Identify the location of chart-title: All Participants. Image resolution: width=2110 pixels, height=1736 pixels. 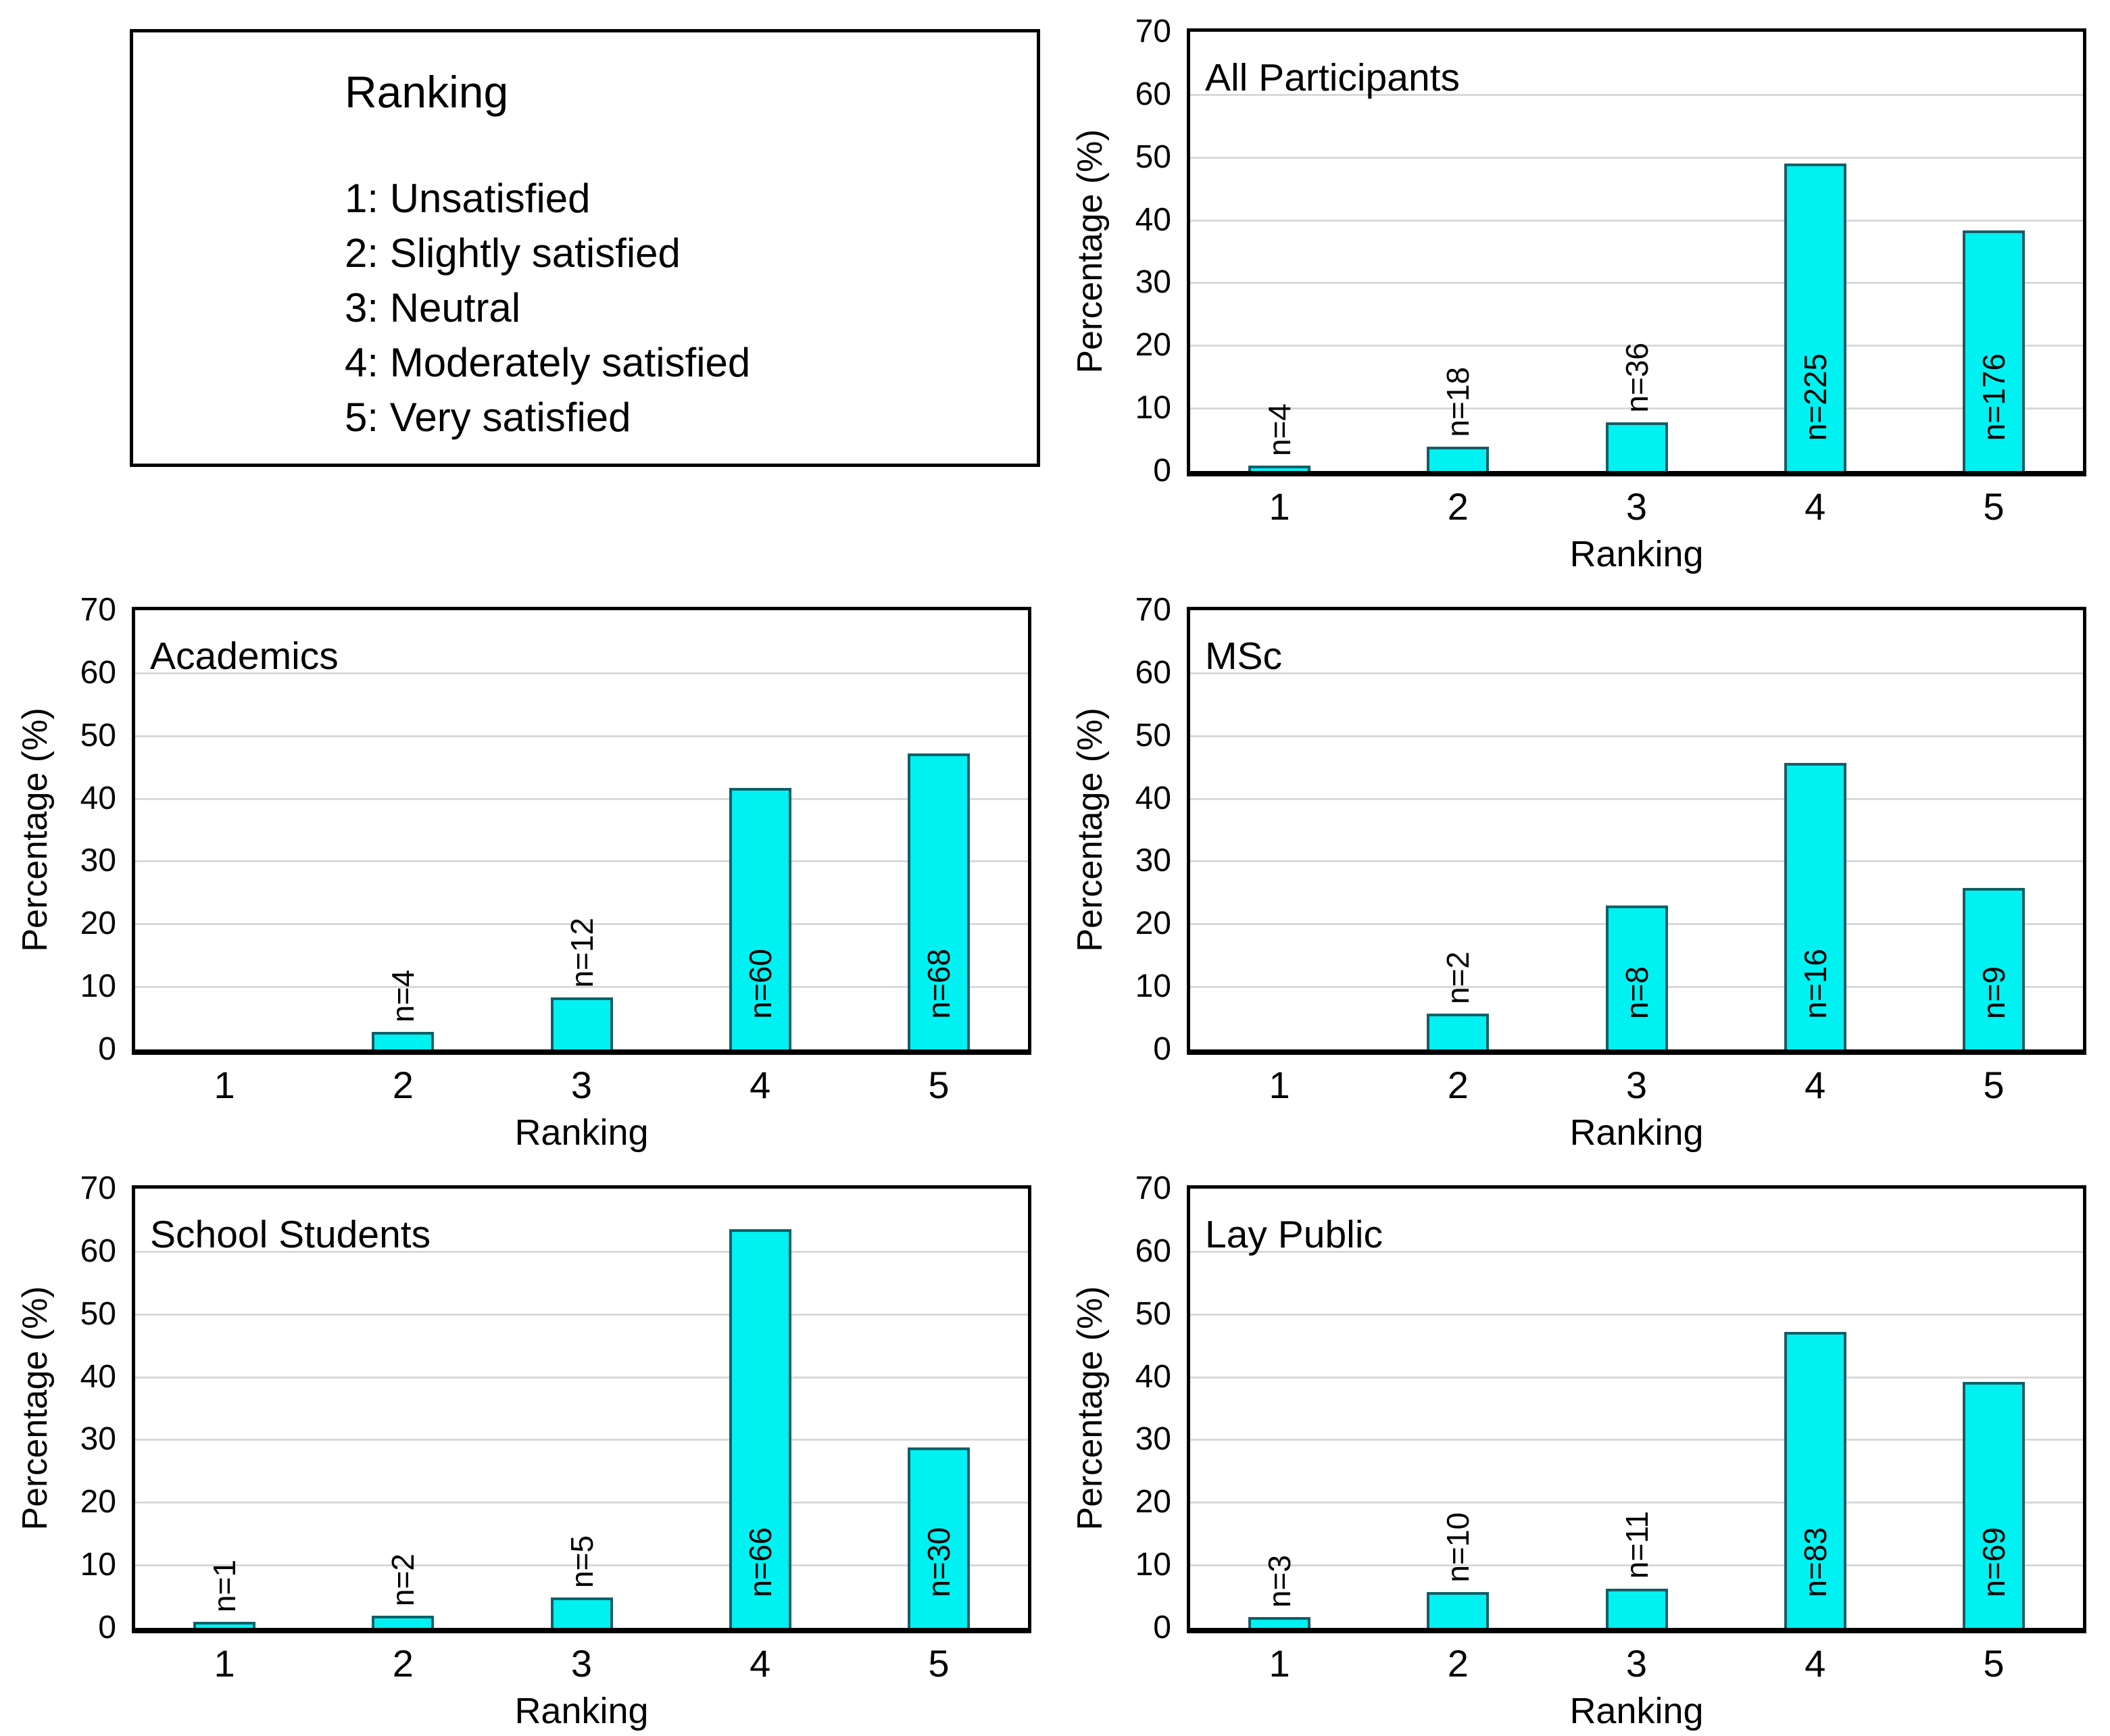
(1333, 77).